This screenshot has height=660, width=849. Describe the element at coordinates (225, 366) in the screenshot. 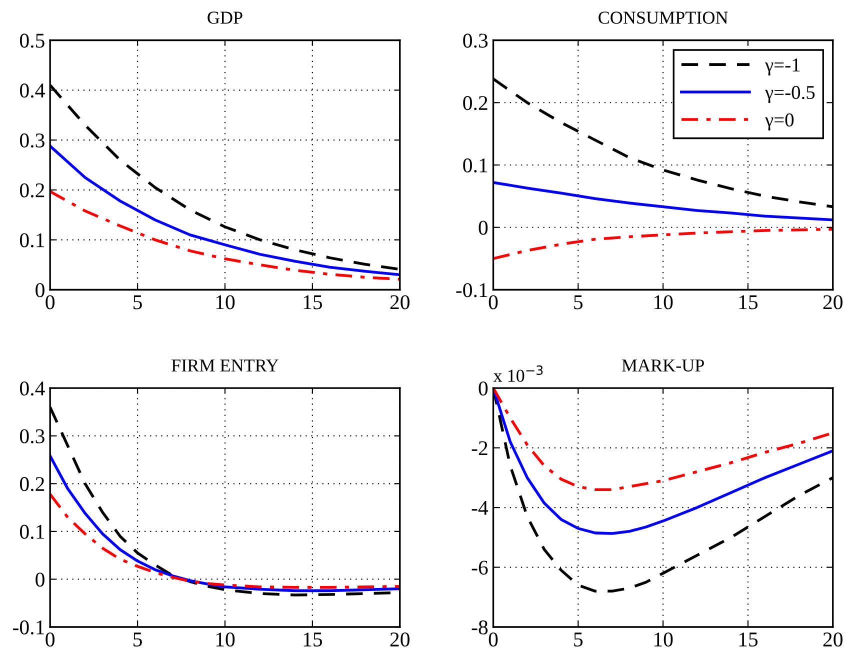

I see `chart-title: FIRM ENTRY` at that location.